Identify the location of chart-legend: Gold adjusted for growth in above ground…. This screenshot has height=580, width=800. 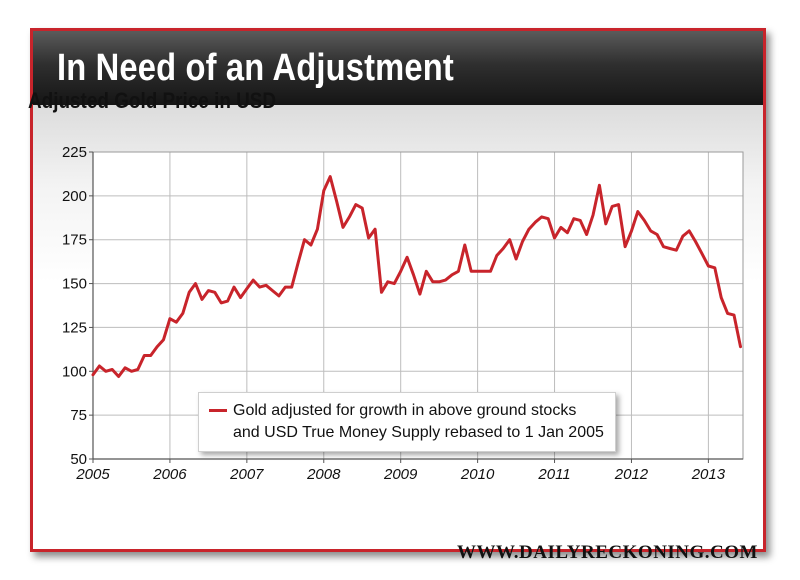
(407, 422).